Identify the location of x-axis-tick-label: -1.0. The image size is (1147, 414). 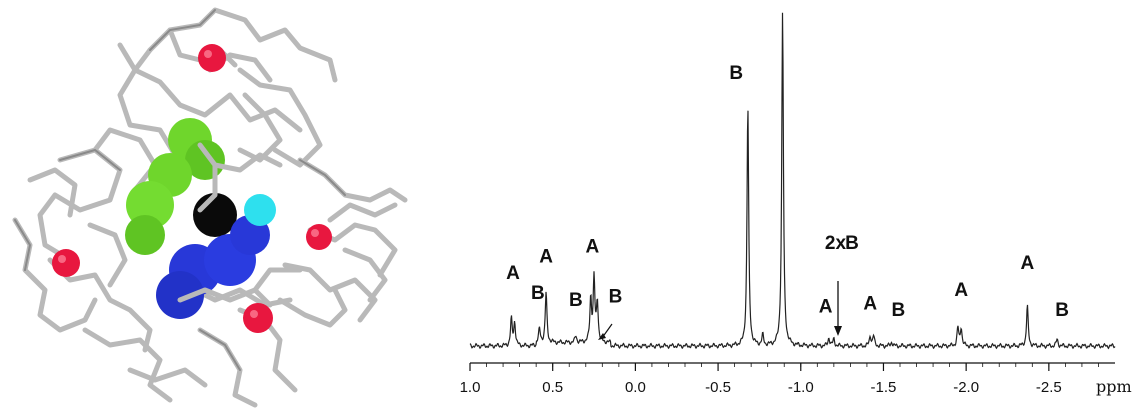
(801, 387).